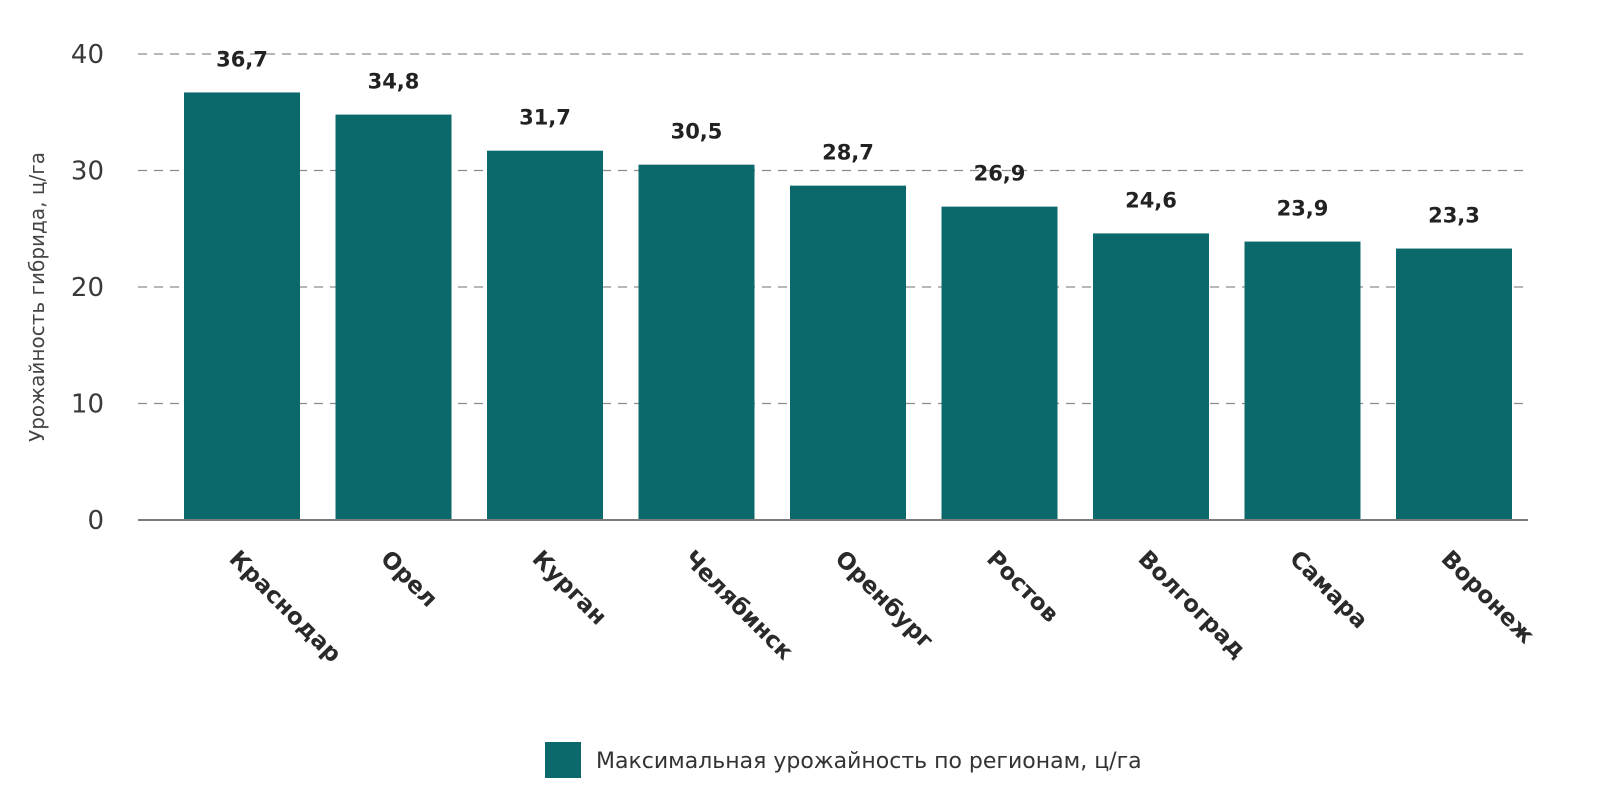 The width and height of the screenshot is (1600, 798). What do you see at coordinates (545, 118) in the screenshot?
I see `value-label-3: 31,7` at bounding box center [545, 118].